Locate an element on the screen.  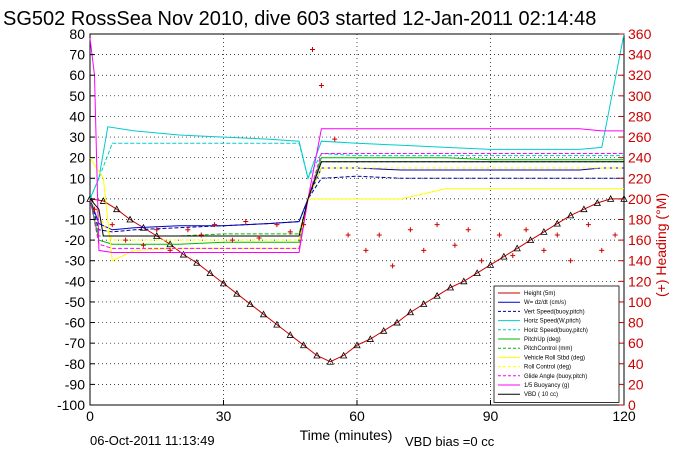
y-right-tick-label: 160 is located at coordinates (640, 240).